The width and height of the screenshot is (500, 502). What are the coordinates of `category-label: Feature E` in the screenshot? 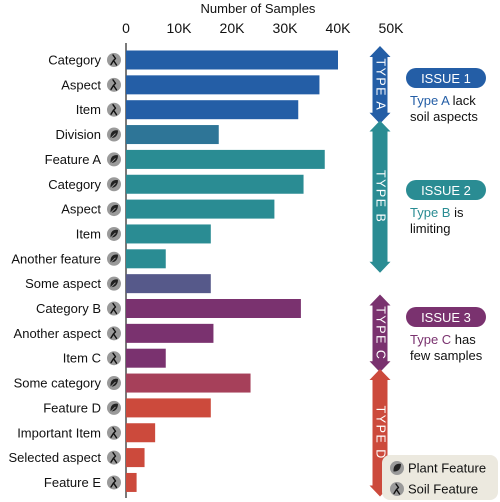 It's located at (72, 482).